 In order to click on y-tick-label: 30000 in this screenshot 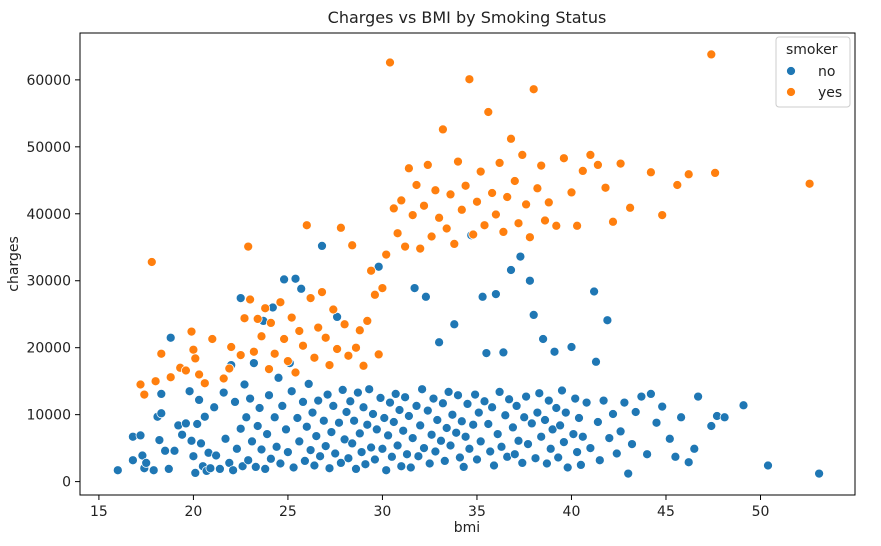, I will do `click(48, 282)`.